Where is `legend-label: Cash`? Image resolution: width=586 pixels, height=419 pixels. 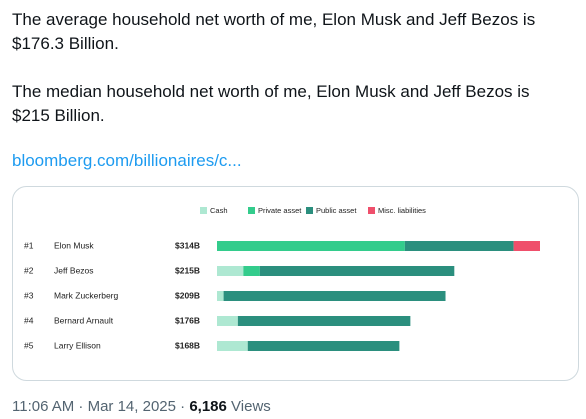 legend-label: Cash is located at coordinates (219, 210).